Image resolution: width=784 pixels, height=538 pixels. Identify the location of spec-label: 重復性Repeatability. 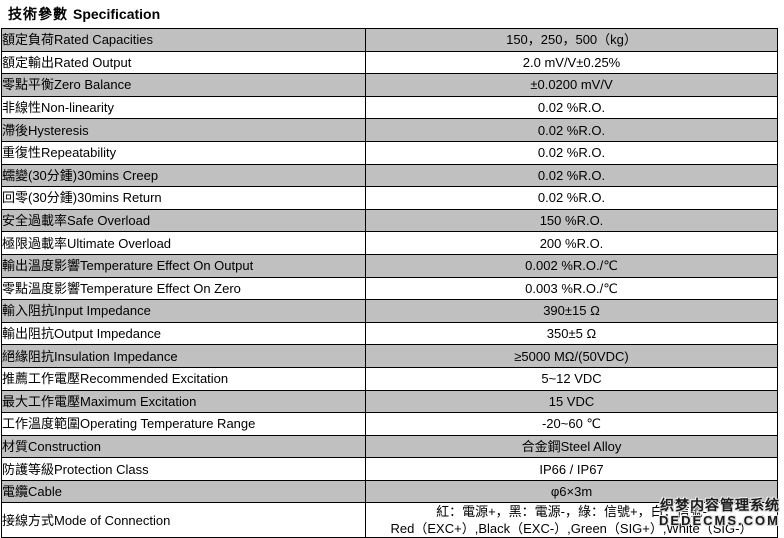
(183, 152).